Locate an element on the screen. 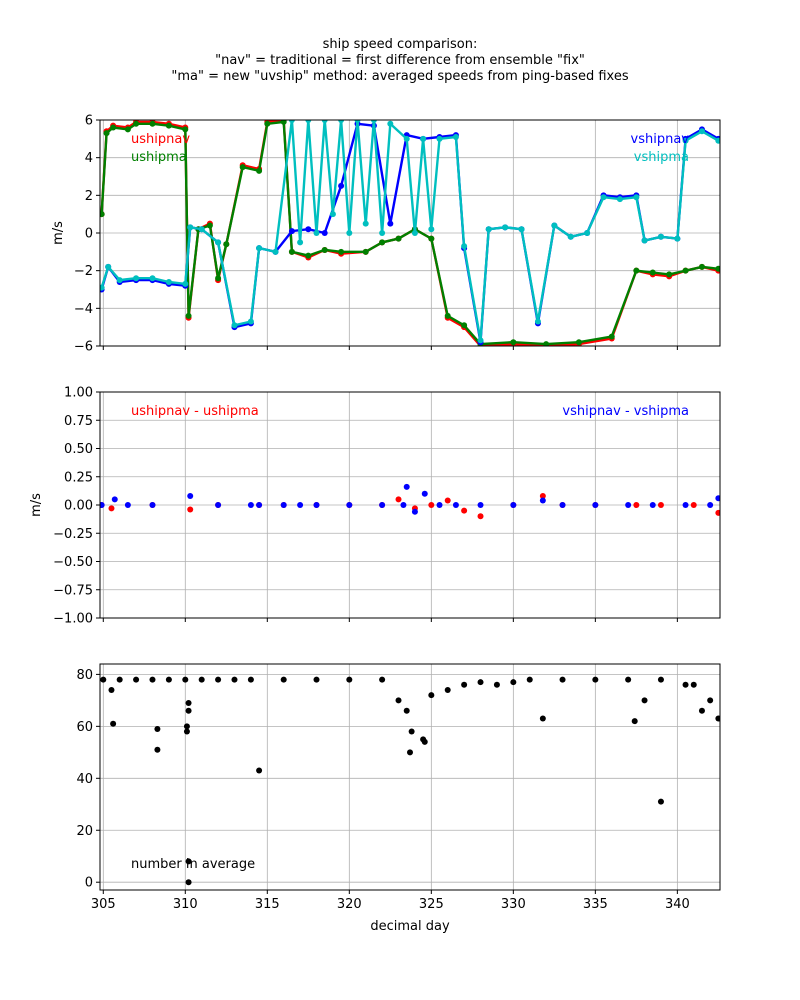 Image resolution: width=800 pixels, height=1000 pixels. y-tick-label: −2 is located at coordinates (83, 271).